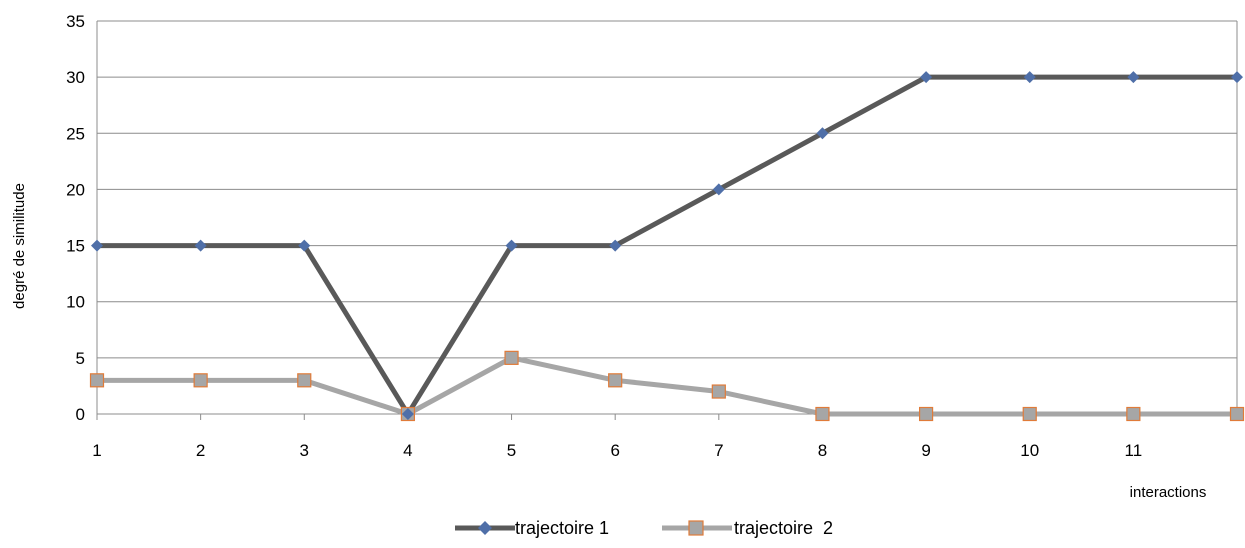 This screenshot has width=1245, height=548. I want to click on x-tick-label: 1, so click(96, 450).